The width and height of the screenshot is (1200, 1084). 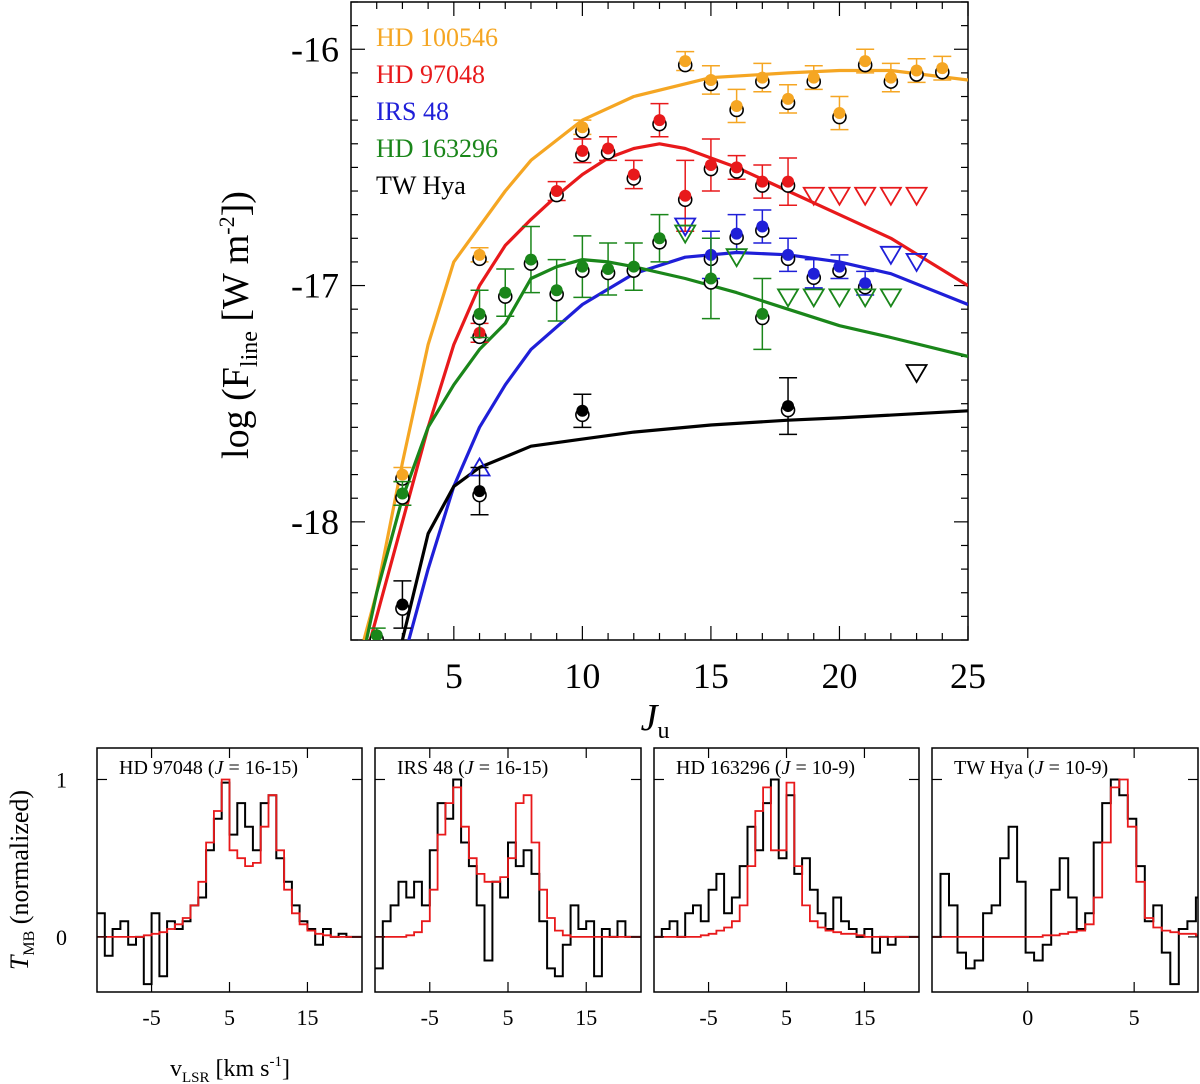 What do you see at coordinates (454, 676) in the screenshot?
I see `x-tick-label: 5` at bounding box center [454, 676].